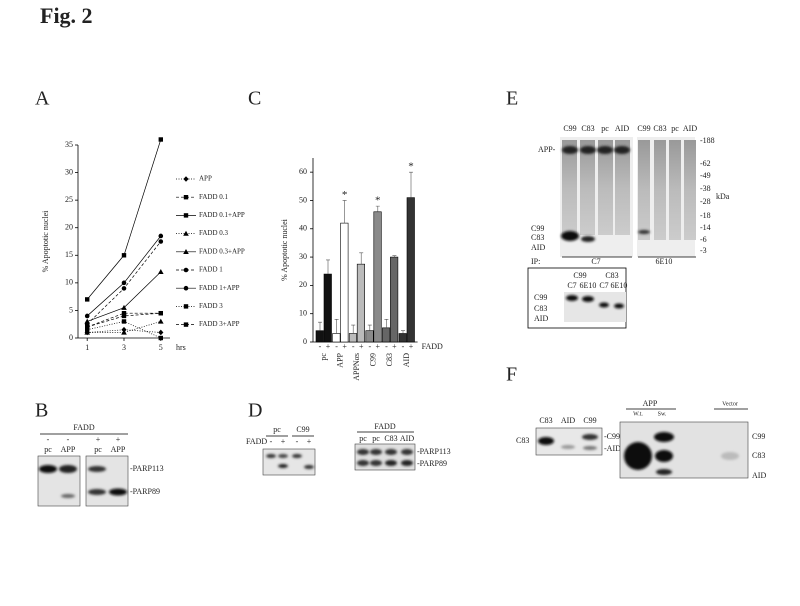 This screenshot has height=606, width=800. I want to click on band-label: -PARP89, so click(432, 463).